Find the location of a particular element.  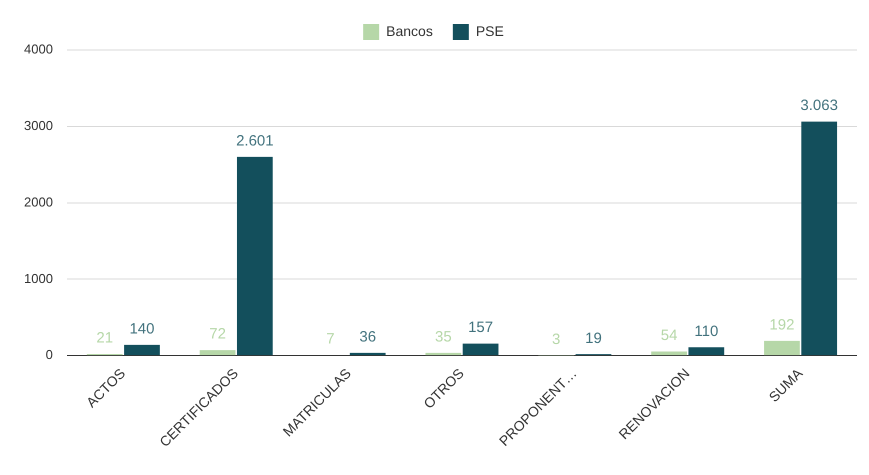

data-label: 7 is located at coordinates (330, 339).